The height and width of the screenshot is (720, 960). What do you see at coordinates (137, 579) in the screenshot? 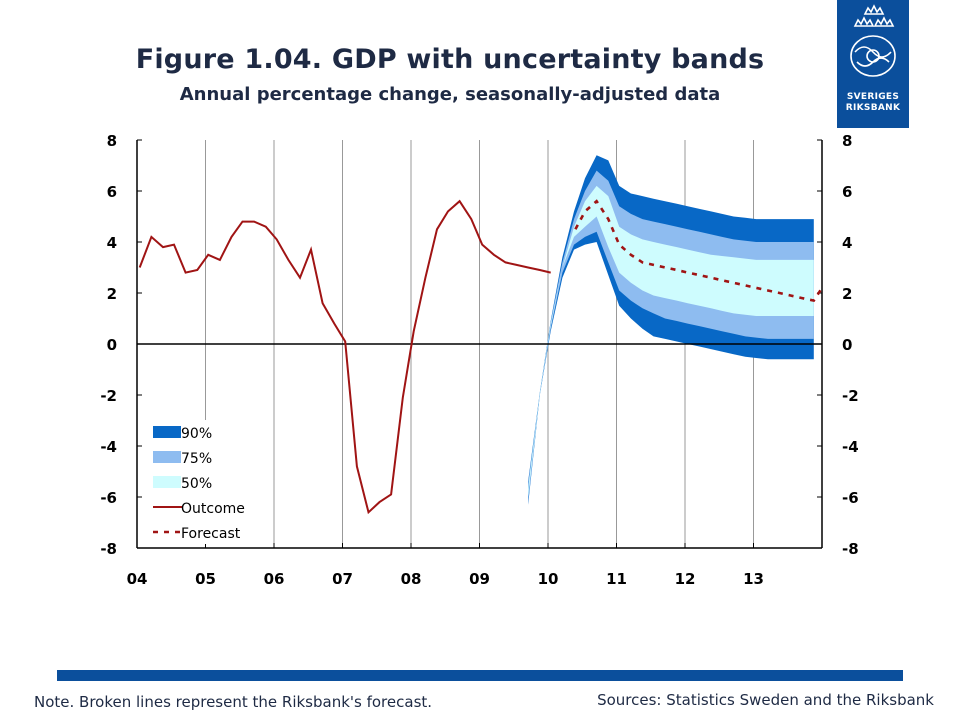
I see `xtick-label: 04` at bounding box center [137, 579].